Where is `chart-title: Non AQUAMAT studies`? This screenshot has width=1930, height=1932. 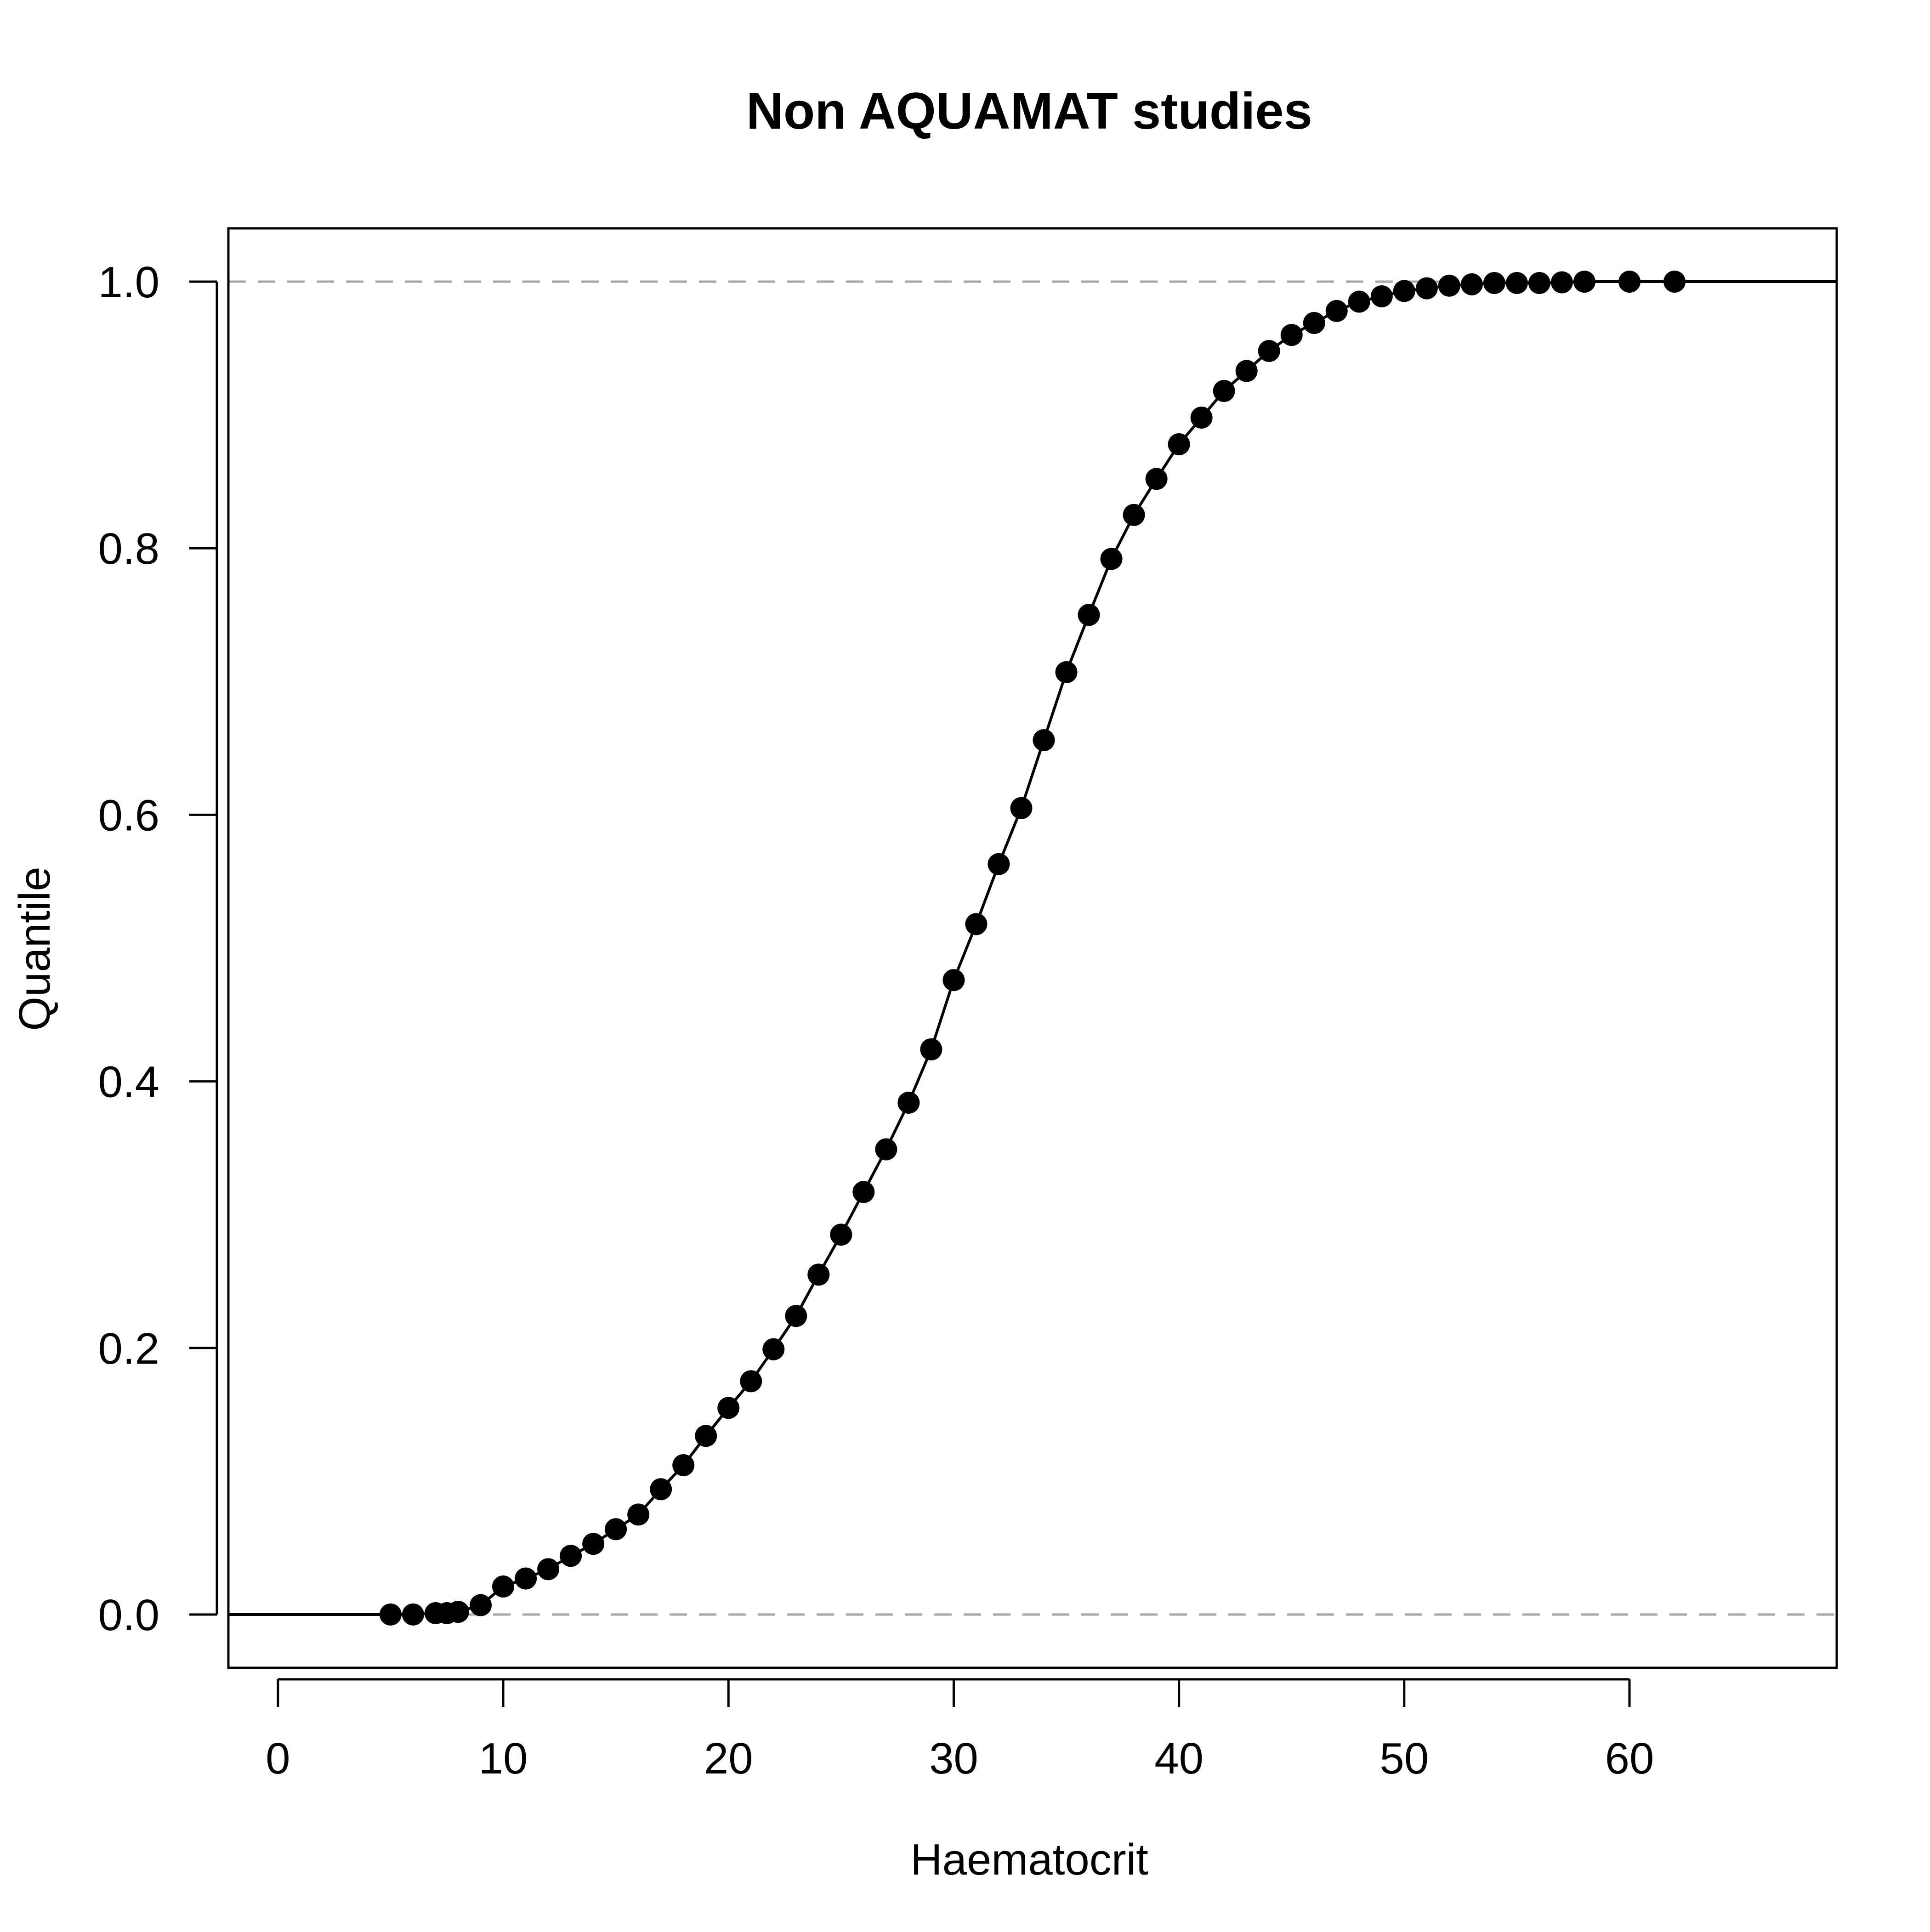
chart-title: Non AQUAMAT studies is located at coordinates (1029, 111).